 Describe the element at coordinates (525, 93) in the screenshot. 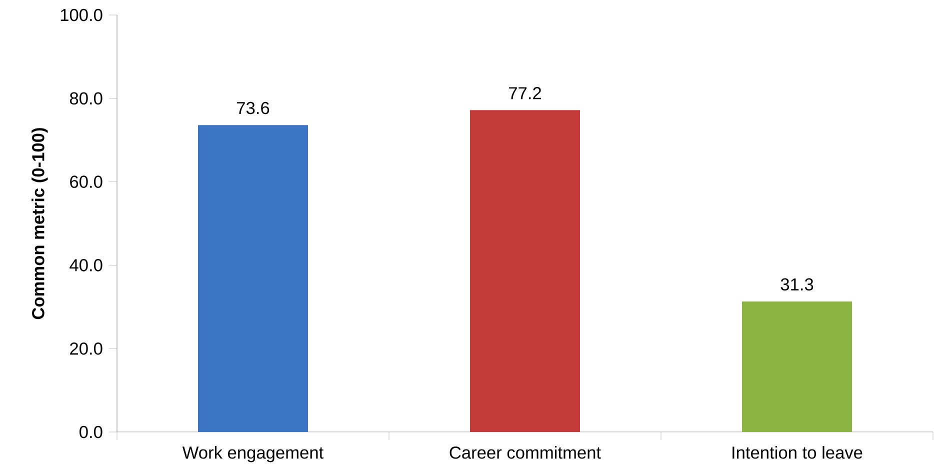

I see `data-label: 77.2` at that location.